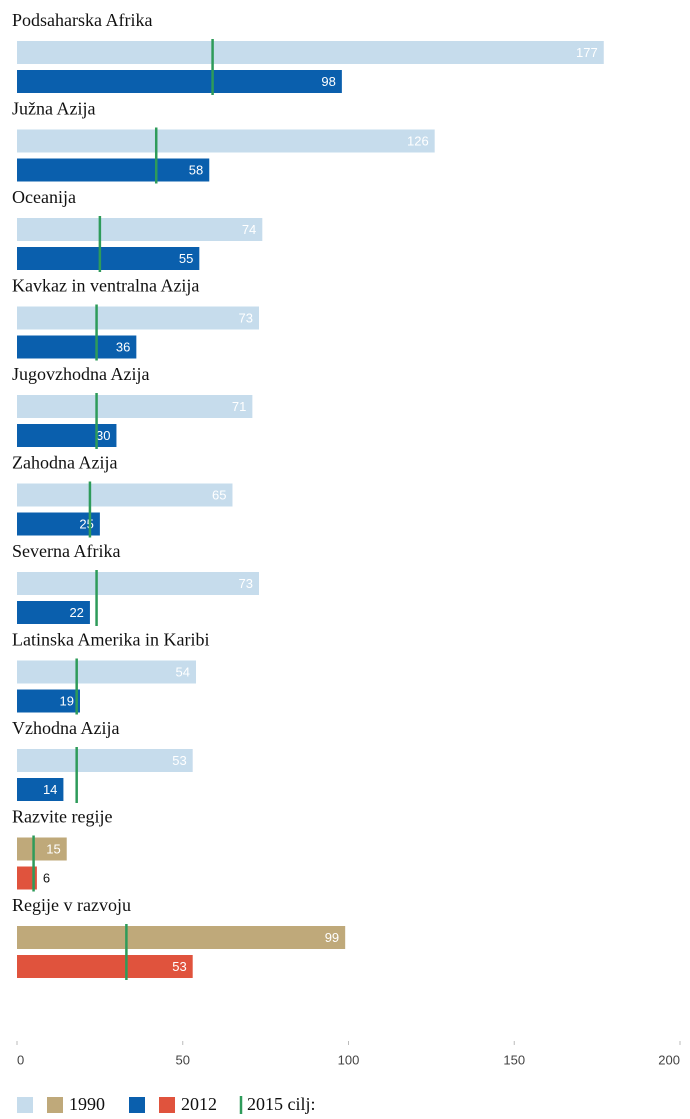  I want to click on value-label: 58, so click(196, 169).